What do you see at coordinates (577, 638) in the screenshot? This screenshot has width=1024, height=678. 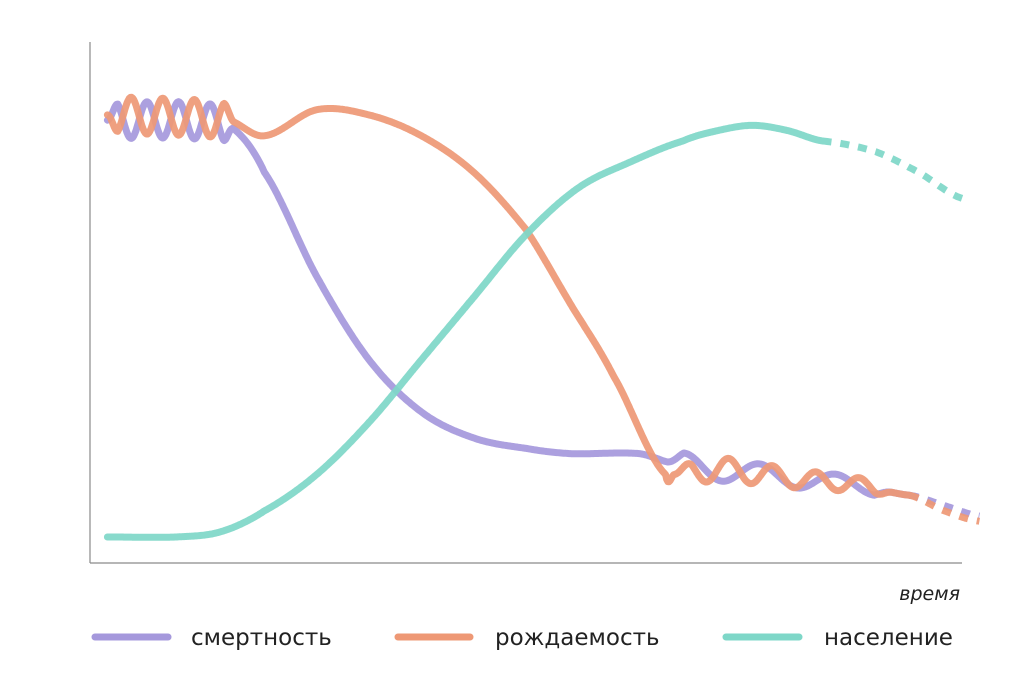 I see `legend-label-birthrate: рождаемость` at bounding box center [577, 638].